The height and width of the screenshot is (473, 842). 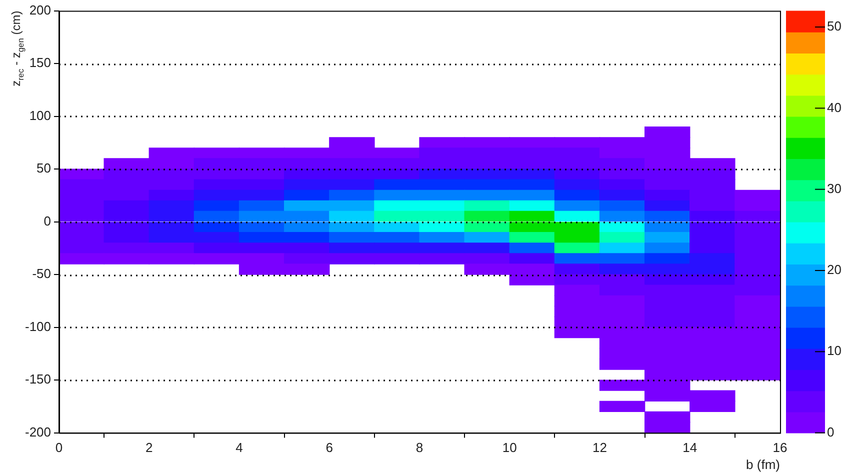 I want to click on y-tick-label: -150, so click(x=38, y=379).